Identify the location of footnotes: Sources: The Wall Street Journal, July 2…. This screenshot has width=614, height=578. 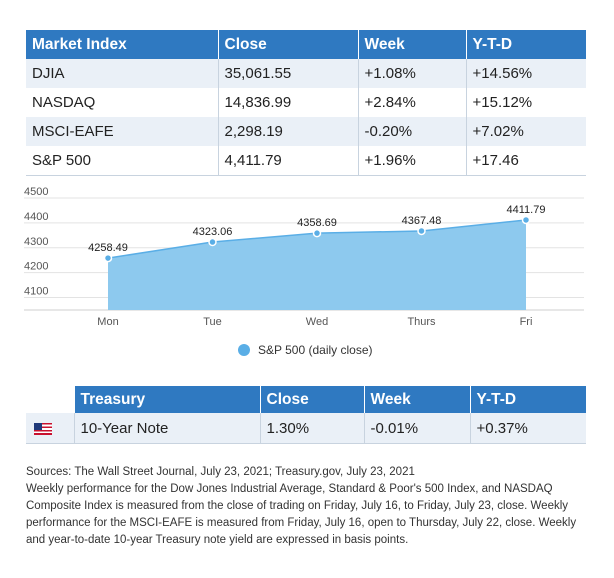
(306, 506).